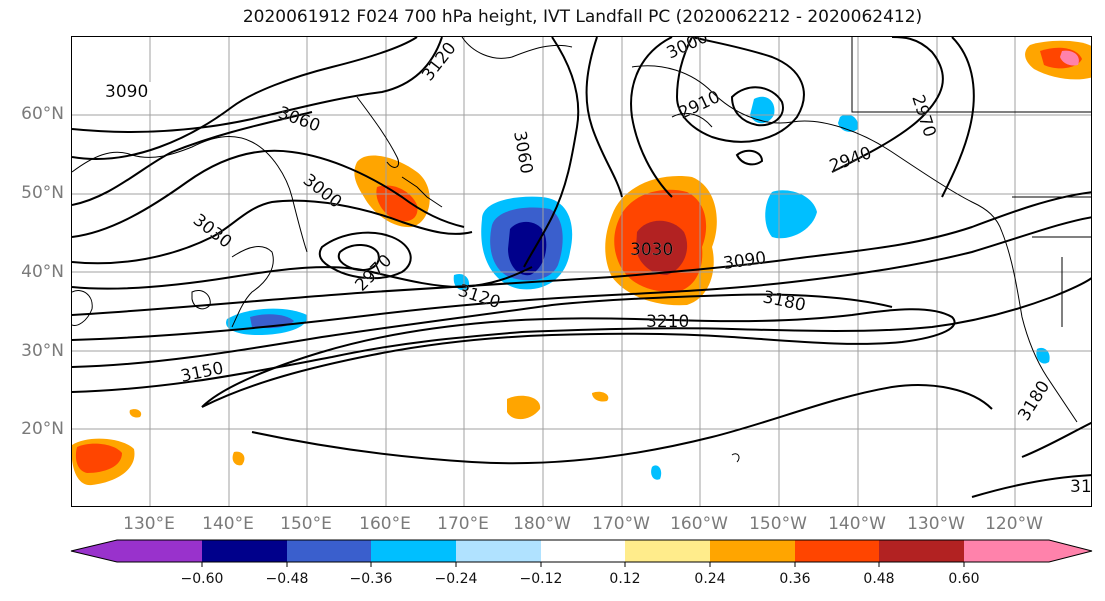 This screenshot has height=601, width=1105. I want to click on lon-label-180w: 180°W, so click(542, 524).